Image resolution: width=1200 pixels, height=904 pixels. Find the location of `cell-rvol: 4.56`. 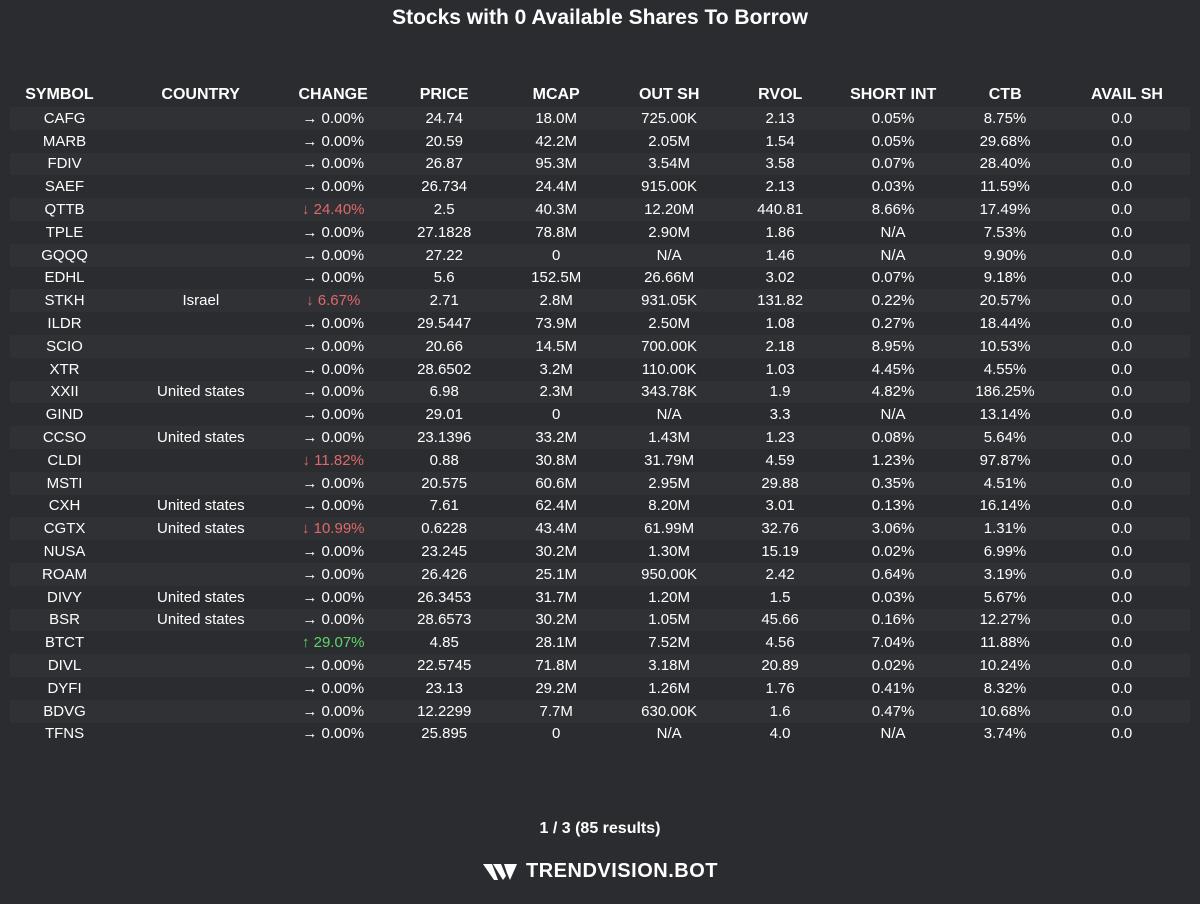

cell-rvol: 4.56 is located at coordinates (780, 643).